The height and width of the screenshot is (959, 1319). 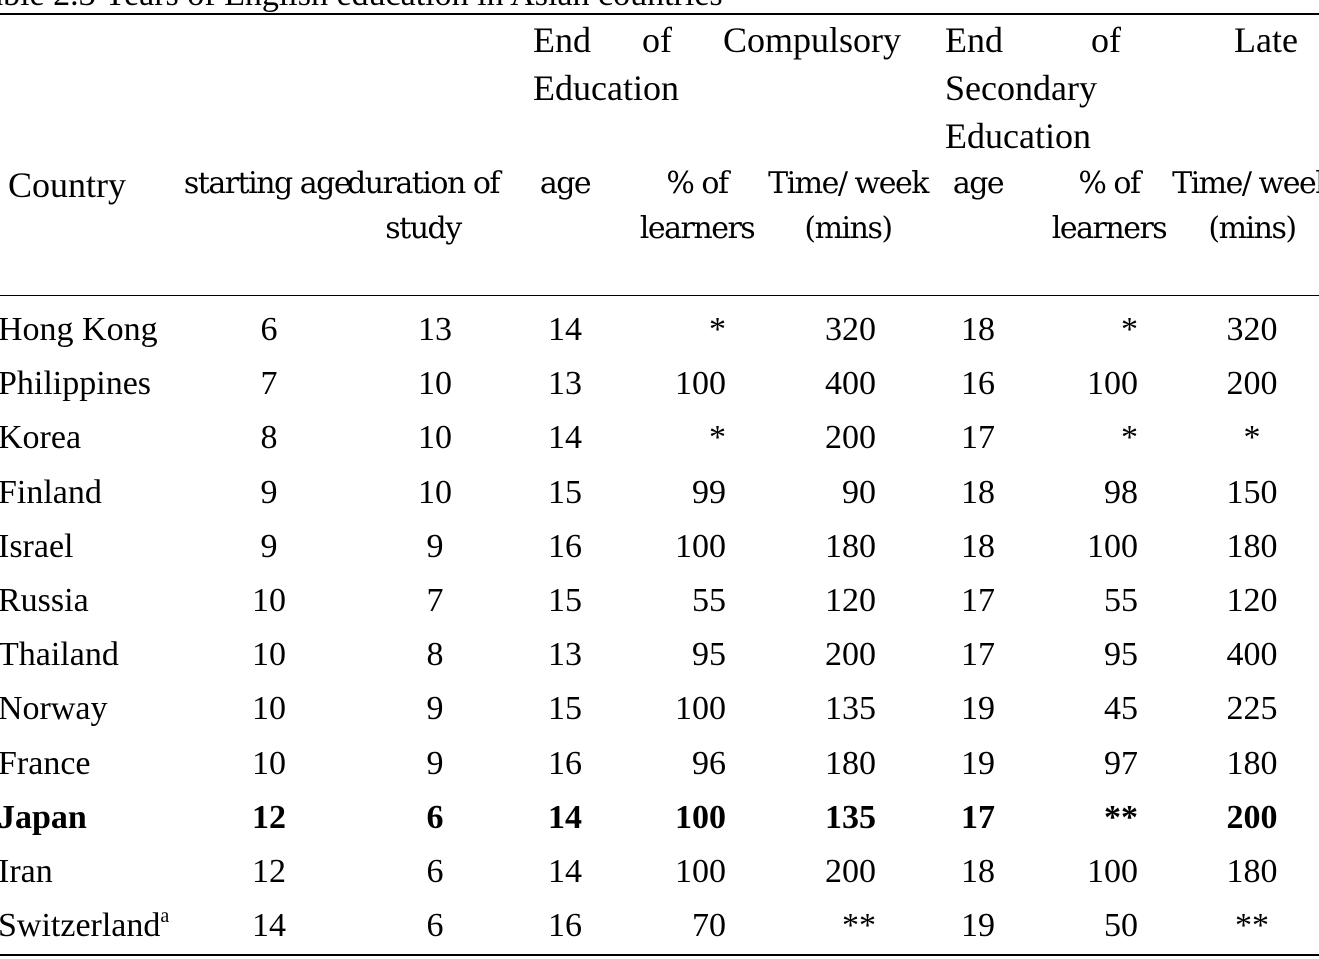 I want to click on bottom-rule, so click(x=659, y=955).